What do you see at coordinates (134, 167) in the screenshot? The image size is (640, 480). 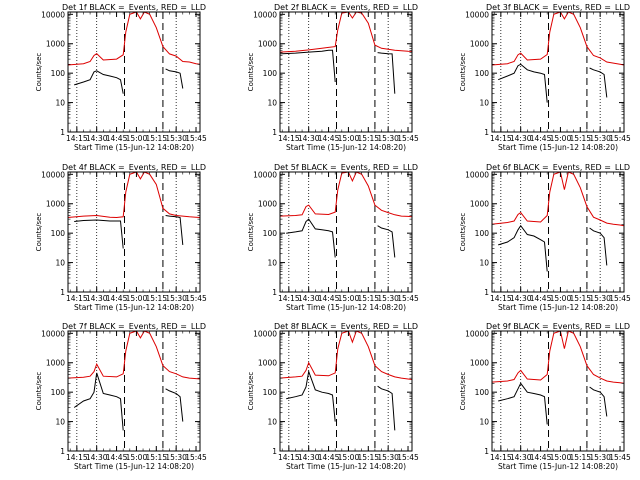 I see `panel-title: Det 4f BLACK =_Events, RED =_LLD` at bounding box center [134, 167].